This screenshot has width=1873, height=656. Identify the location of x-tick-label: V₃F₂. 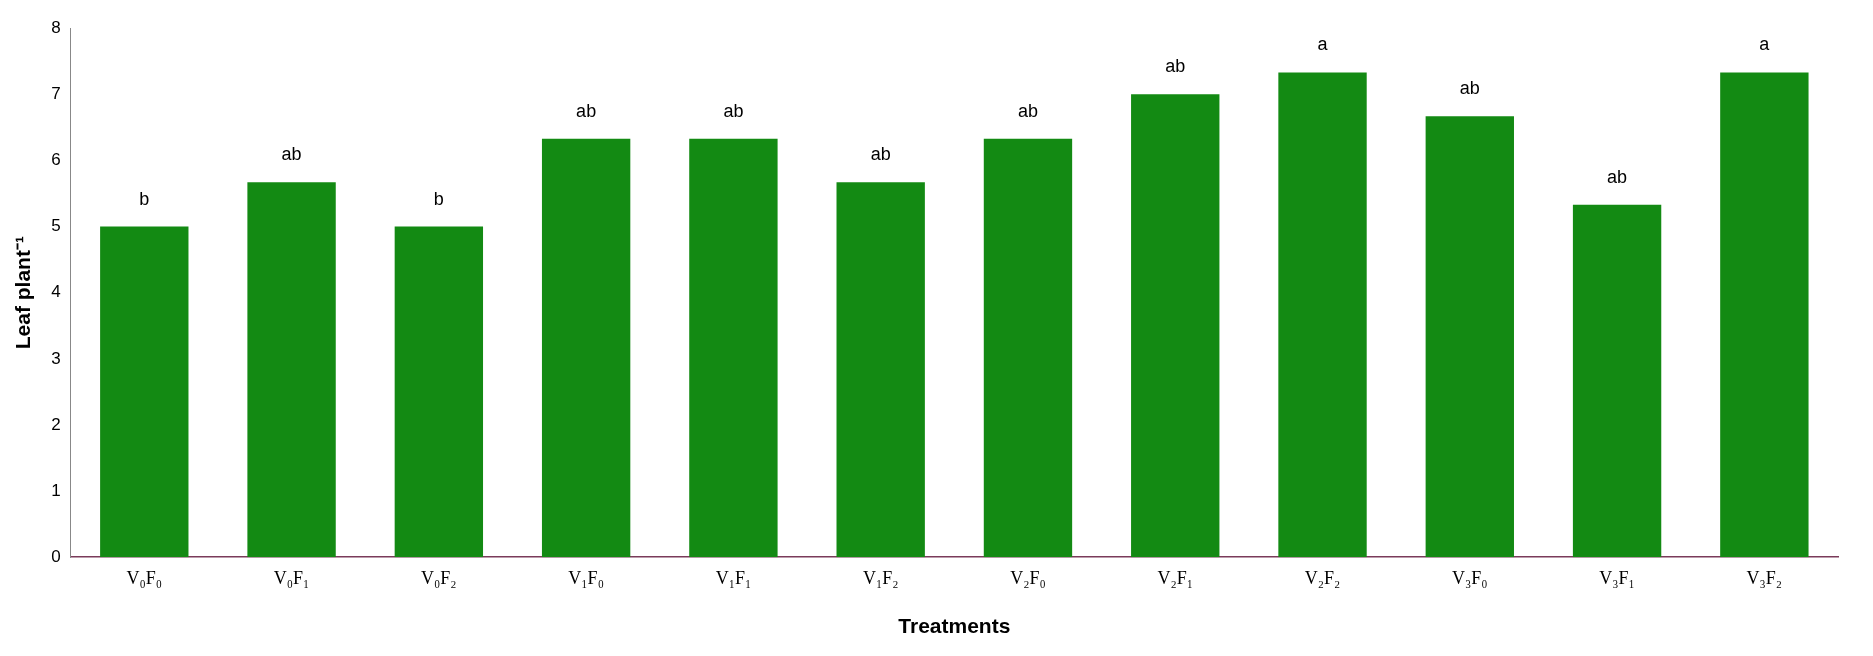
(1764, 577).